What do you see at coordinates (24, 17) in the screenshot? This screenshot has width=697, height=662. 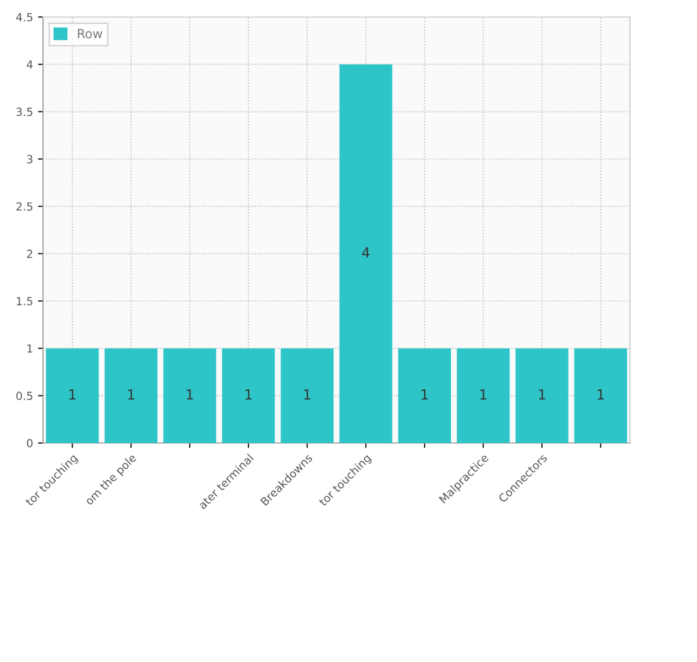 I see `y-tick-label: 4.5` at bounding box center [24, 17].